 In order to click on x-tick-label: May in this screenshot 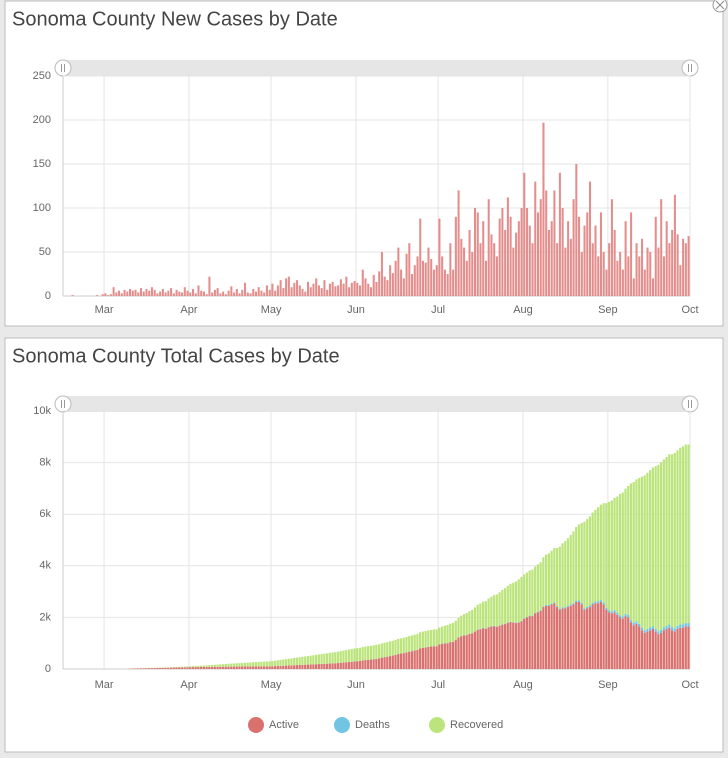, I will do `click(271, 310)`.